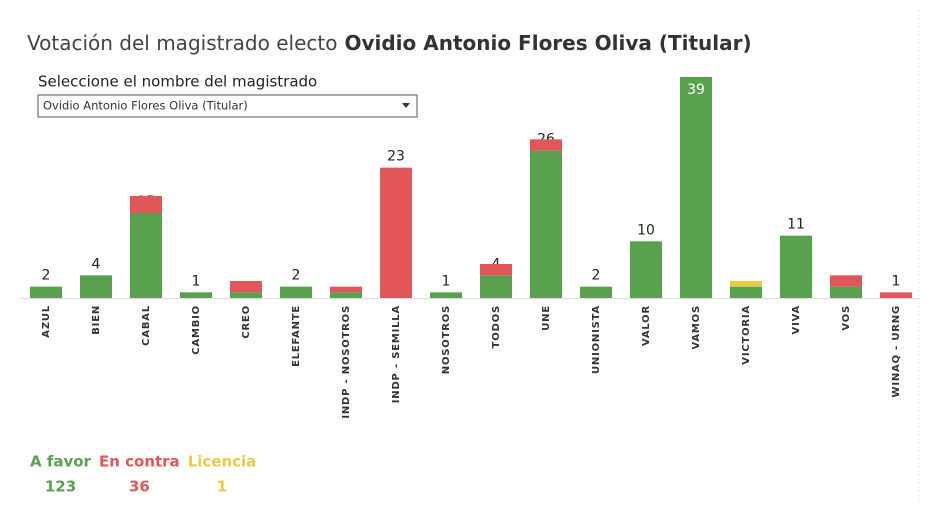 Image resolution: width=947 pixels, height=515 pixels. What do you see at coordinates (96, 264) in the screenshot?
I see `value-label: 4` at bounding box center [96, 264].